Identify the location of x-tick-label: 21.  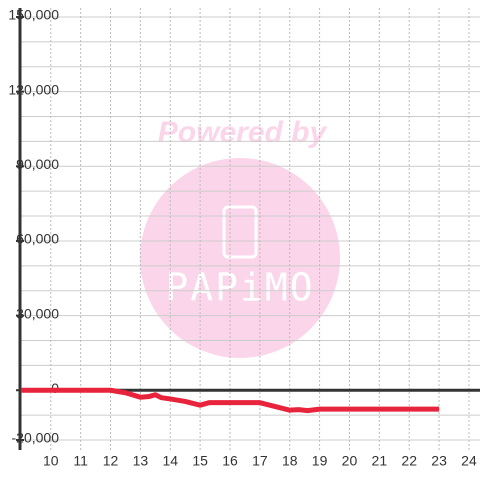
(380, 461).